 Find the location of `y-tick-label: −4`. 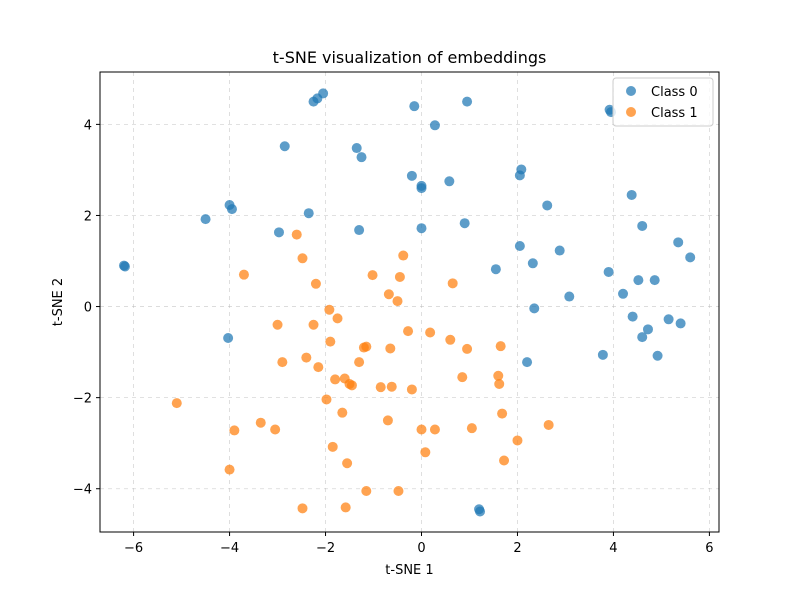

y-tick-label: −4 is located at coordinates (82, 490).